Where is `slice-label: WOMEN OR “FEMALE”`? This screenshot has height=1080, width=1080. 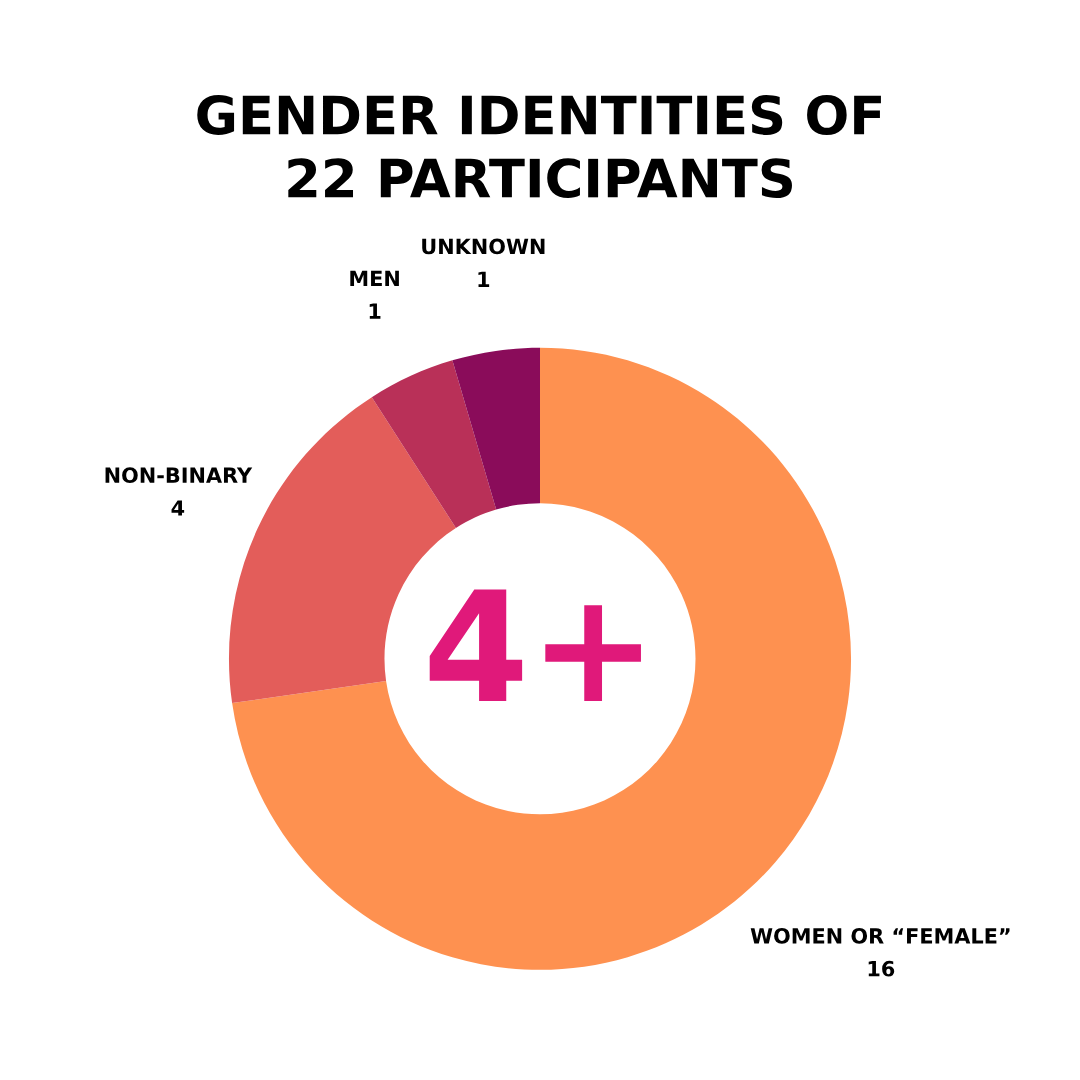 slice-label: WOMEN OR “FEMALE” is located at coordinates (880, 936).